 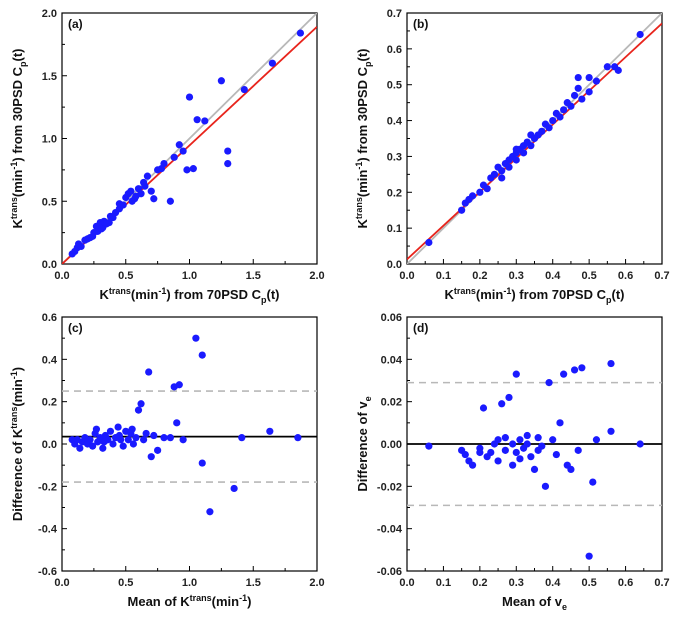 I want to click on panel-label: (d), so click(x=420, y=328).